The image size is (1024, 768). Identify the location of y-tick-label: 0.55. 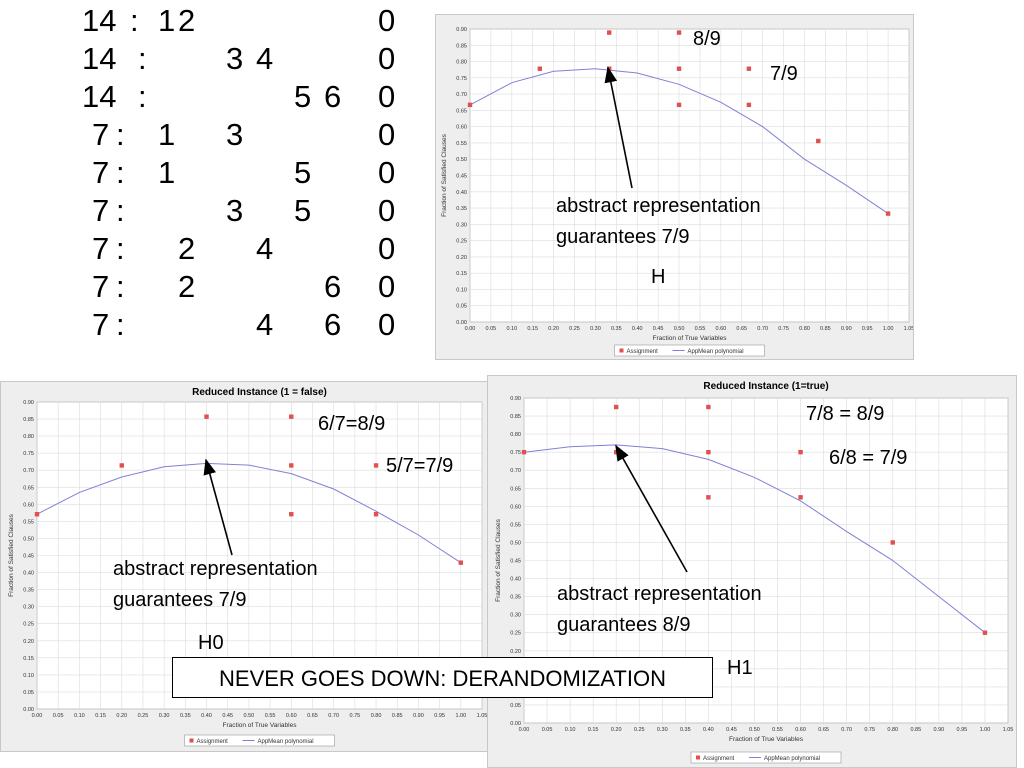
(515, 525).